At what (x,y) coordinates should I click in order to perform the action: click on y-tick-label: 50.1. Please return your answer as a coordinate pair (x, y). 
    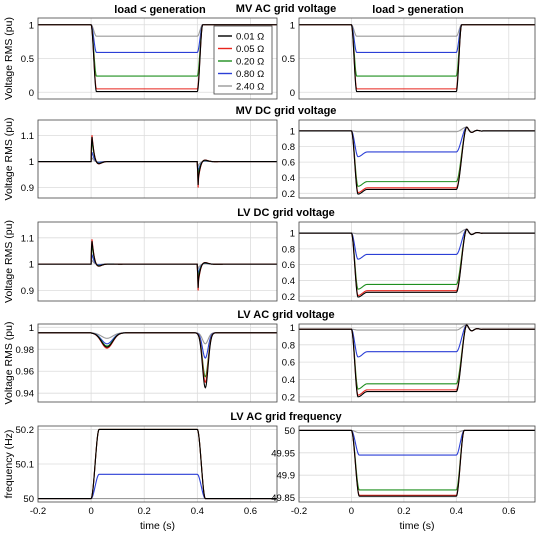
    Looking at the image, I should click on (25, 465).